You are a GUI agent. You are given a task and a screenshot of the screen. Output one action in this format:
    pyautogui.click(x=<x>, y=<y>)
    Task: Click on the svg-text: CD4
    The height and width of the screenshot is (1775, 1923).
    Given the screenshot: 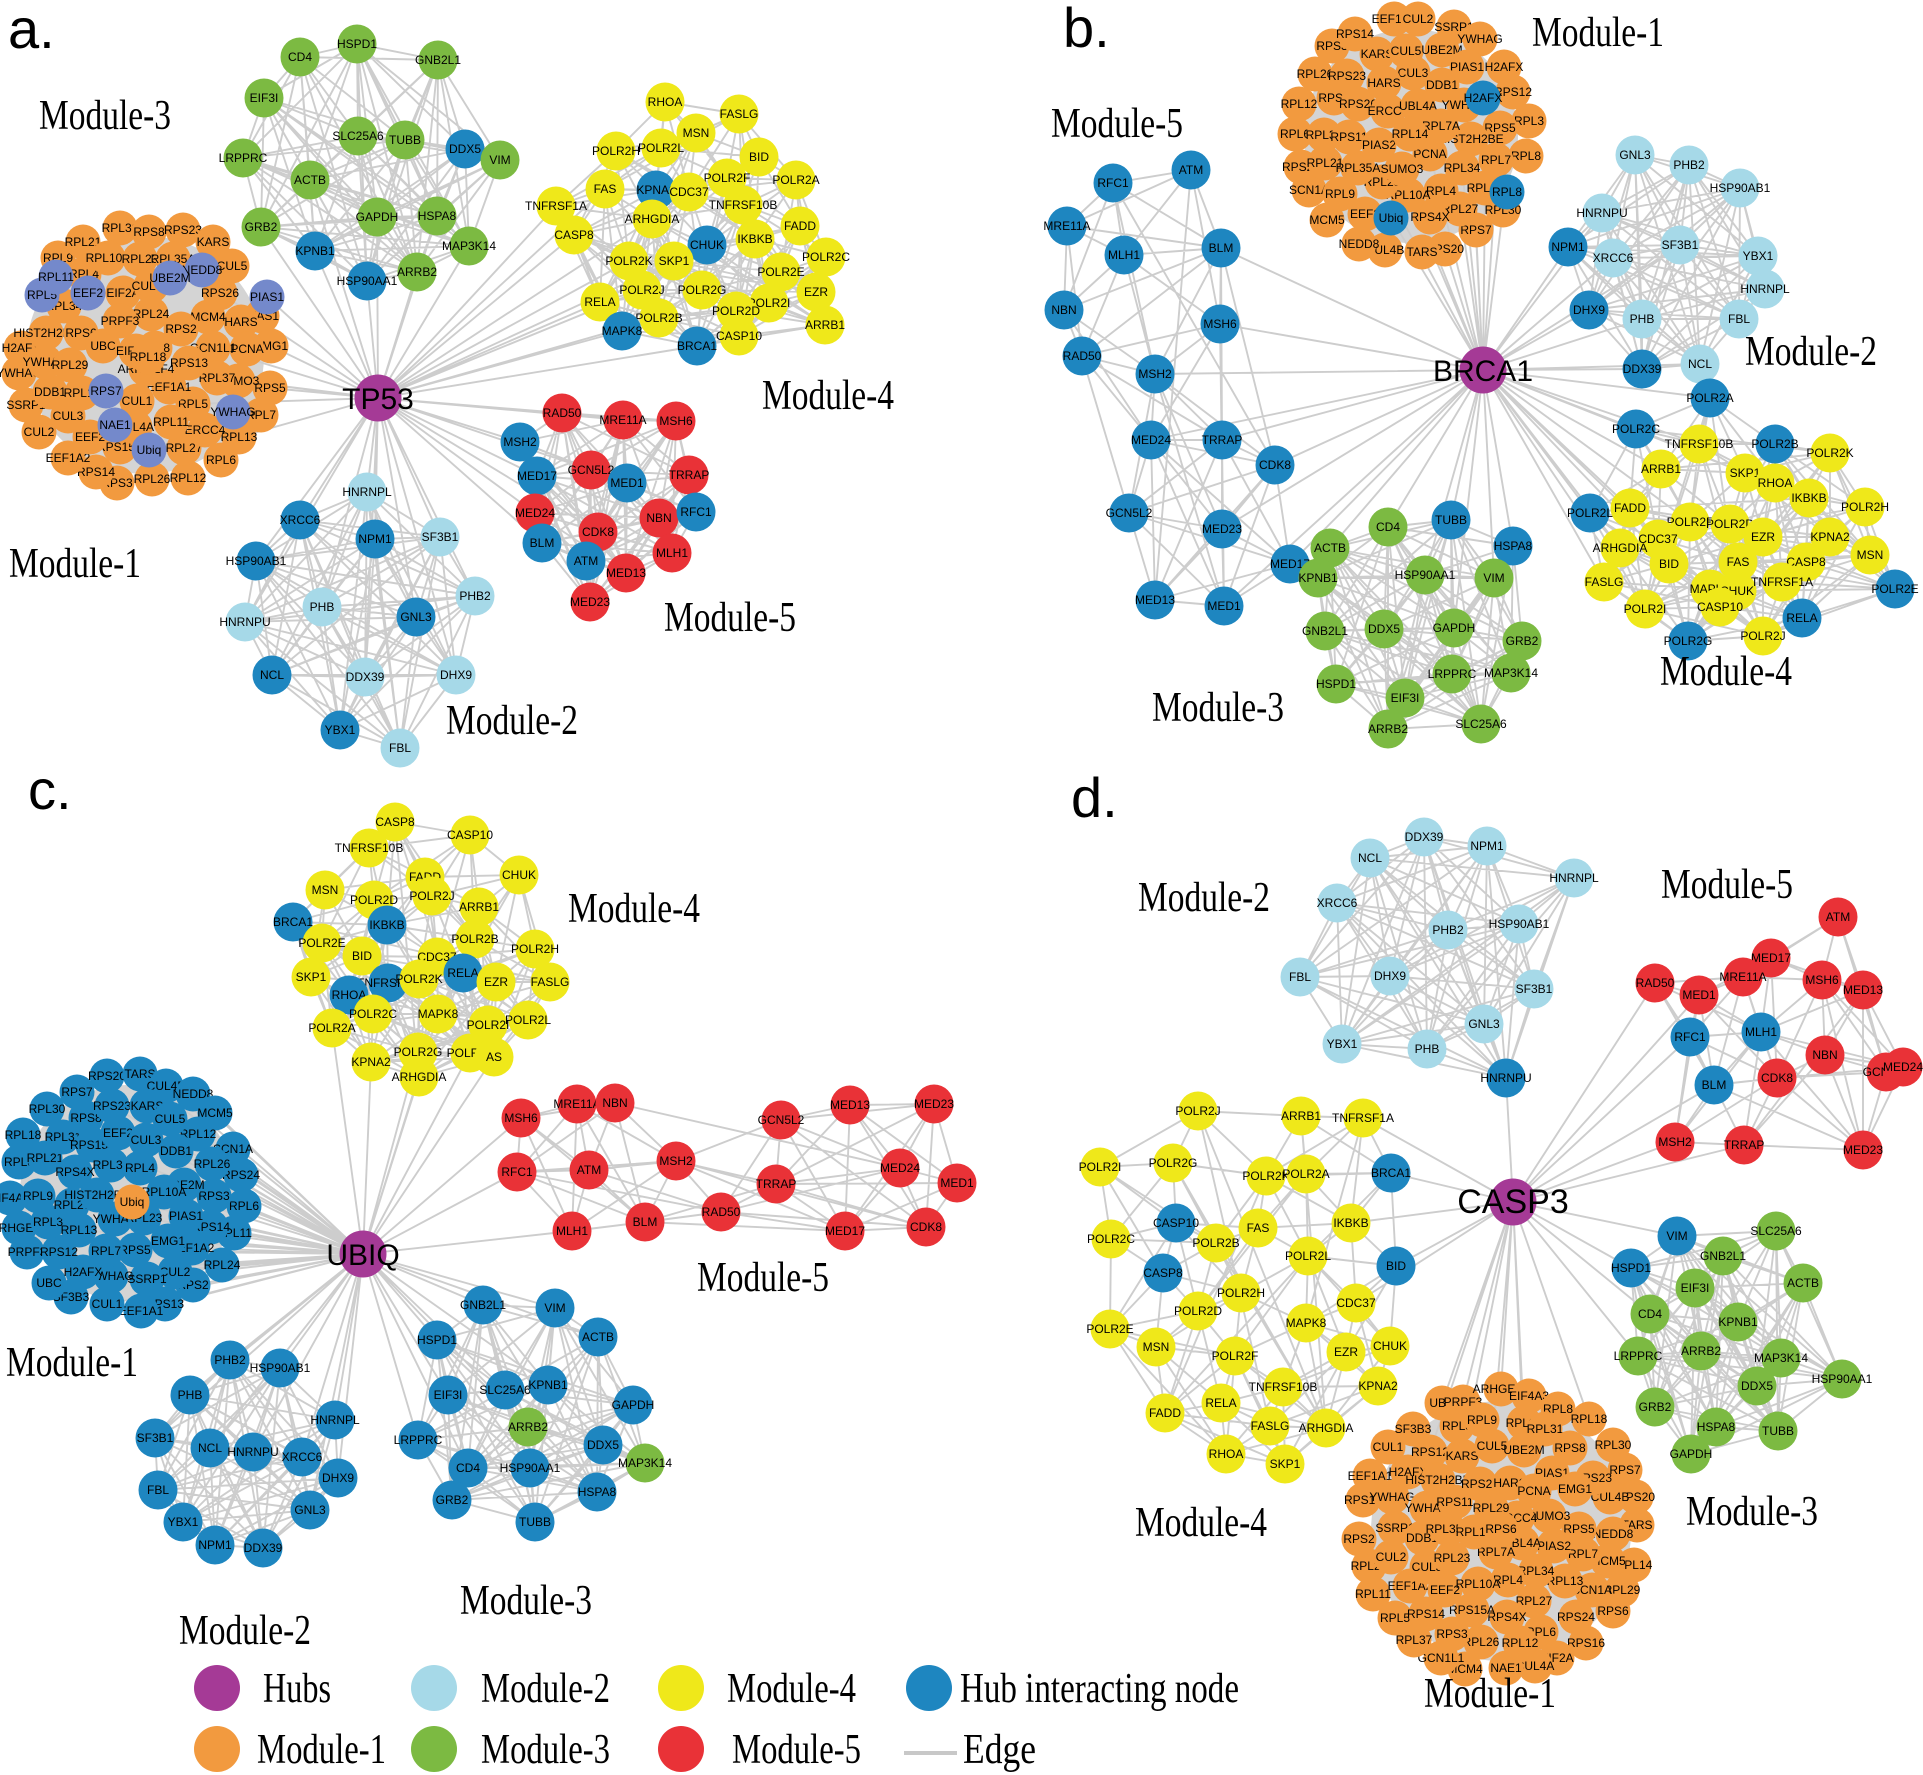 What is the action you would take?
    pyautogui.click(x=300, y=57)
    